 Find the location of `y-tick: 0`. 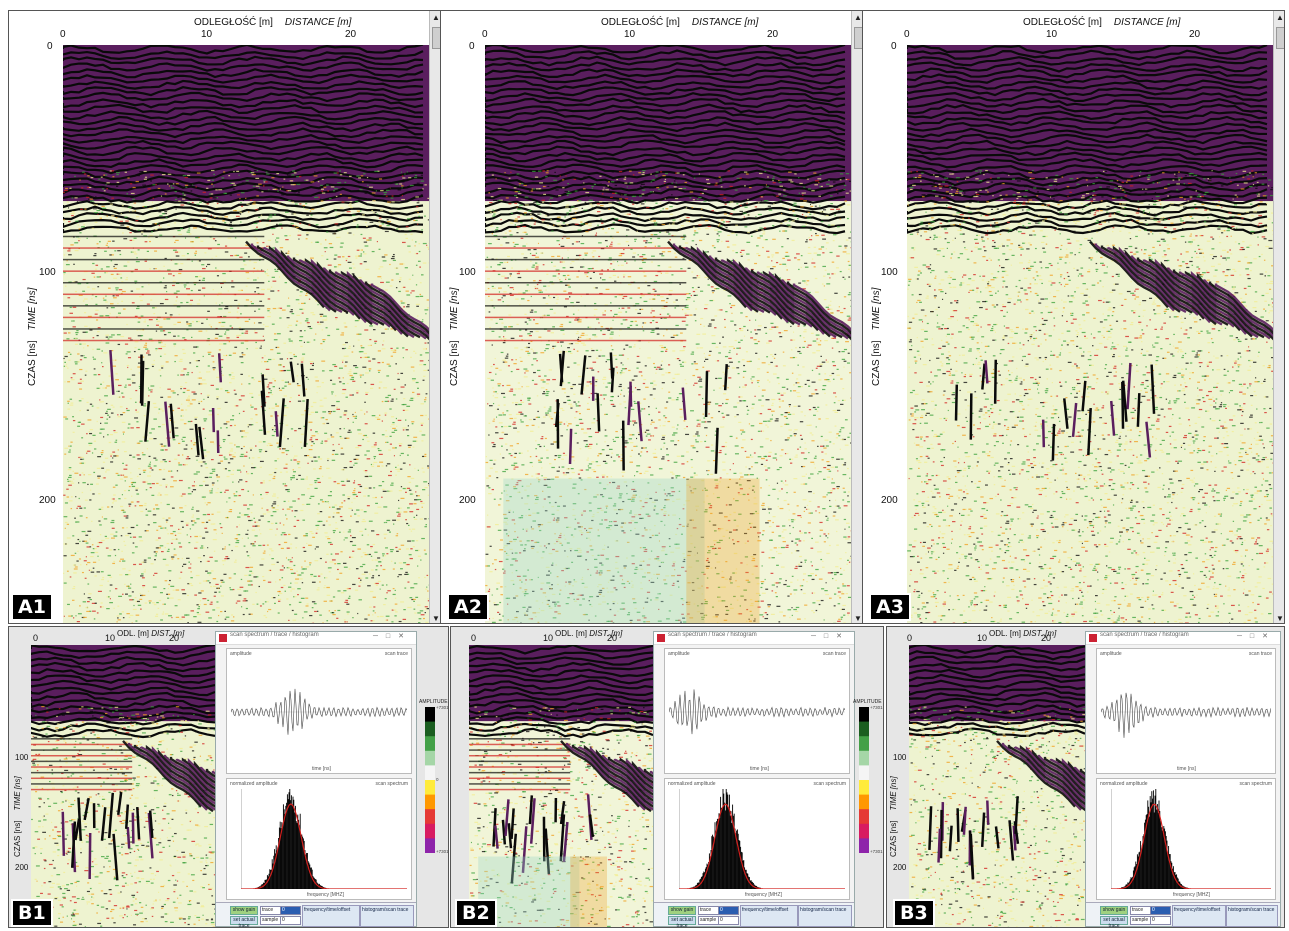

y-tick: 0 is located at coordinates (50, 46).